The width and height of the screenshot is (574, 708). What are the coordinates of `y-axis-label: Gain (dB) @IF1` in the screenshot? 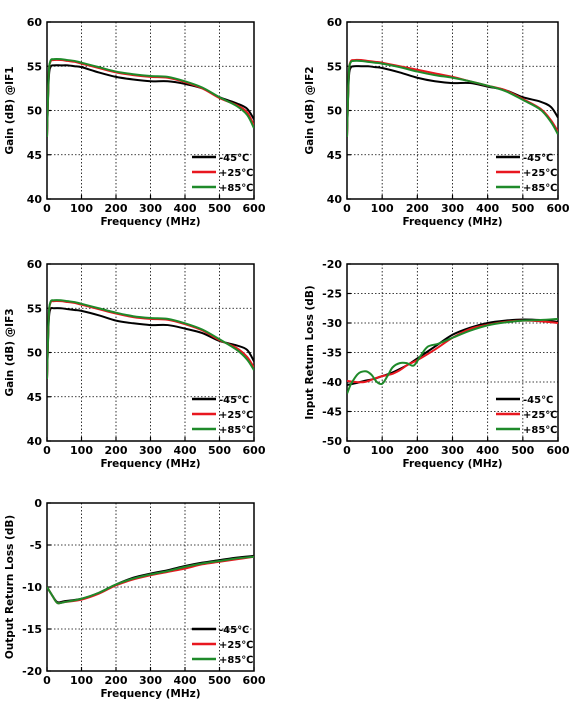 It's located at (10, 110).